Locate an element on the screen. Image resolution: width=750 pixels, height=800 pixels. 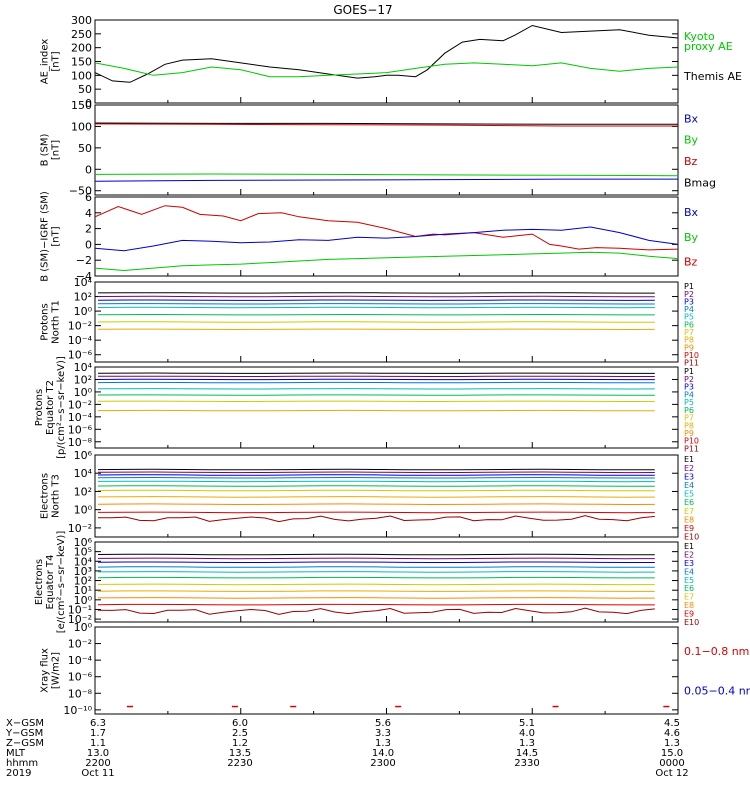
legend-entry: E2 is located at coordinates (689, 555).